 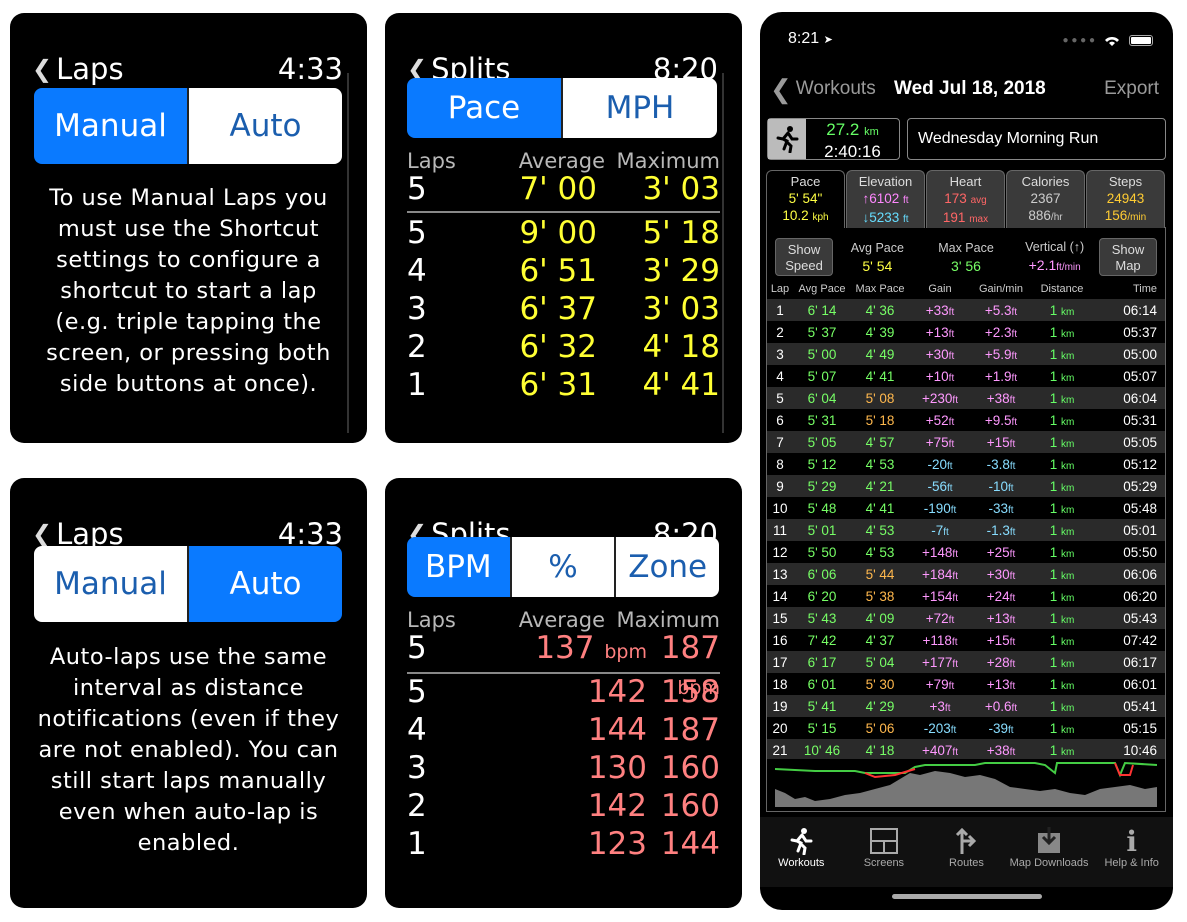 What do you see at coordinates (966, 618) in the screenshot?
I see `table-row: 15 5' 43 4' 09 +72ft +13ft 1 km 05:43` at bounding box center [966, 618].